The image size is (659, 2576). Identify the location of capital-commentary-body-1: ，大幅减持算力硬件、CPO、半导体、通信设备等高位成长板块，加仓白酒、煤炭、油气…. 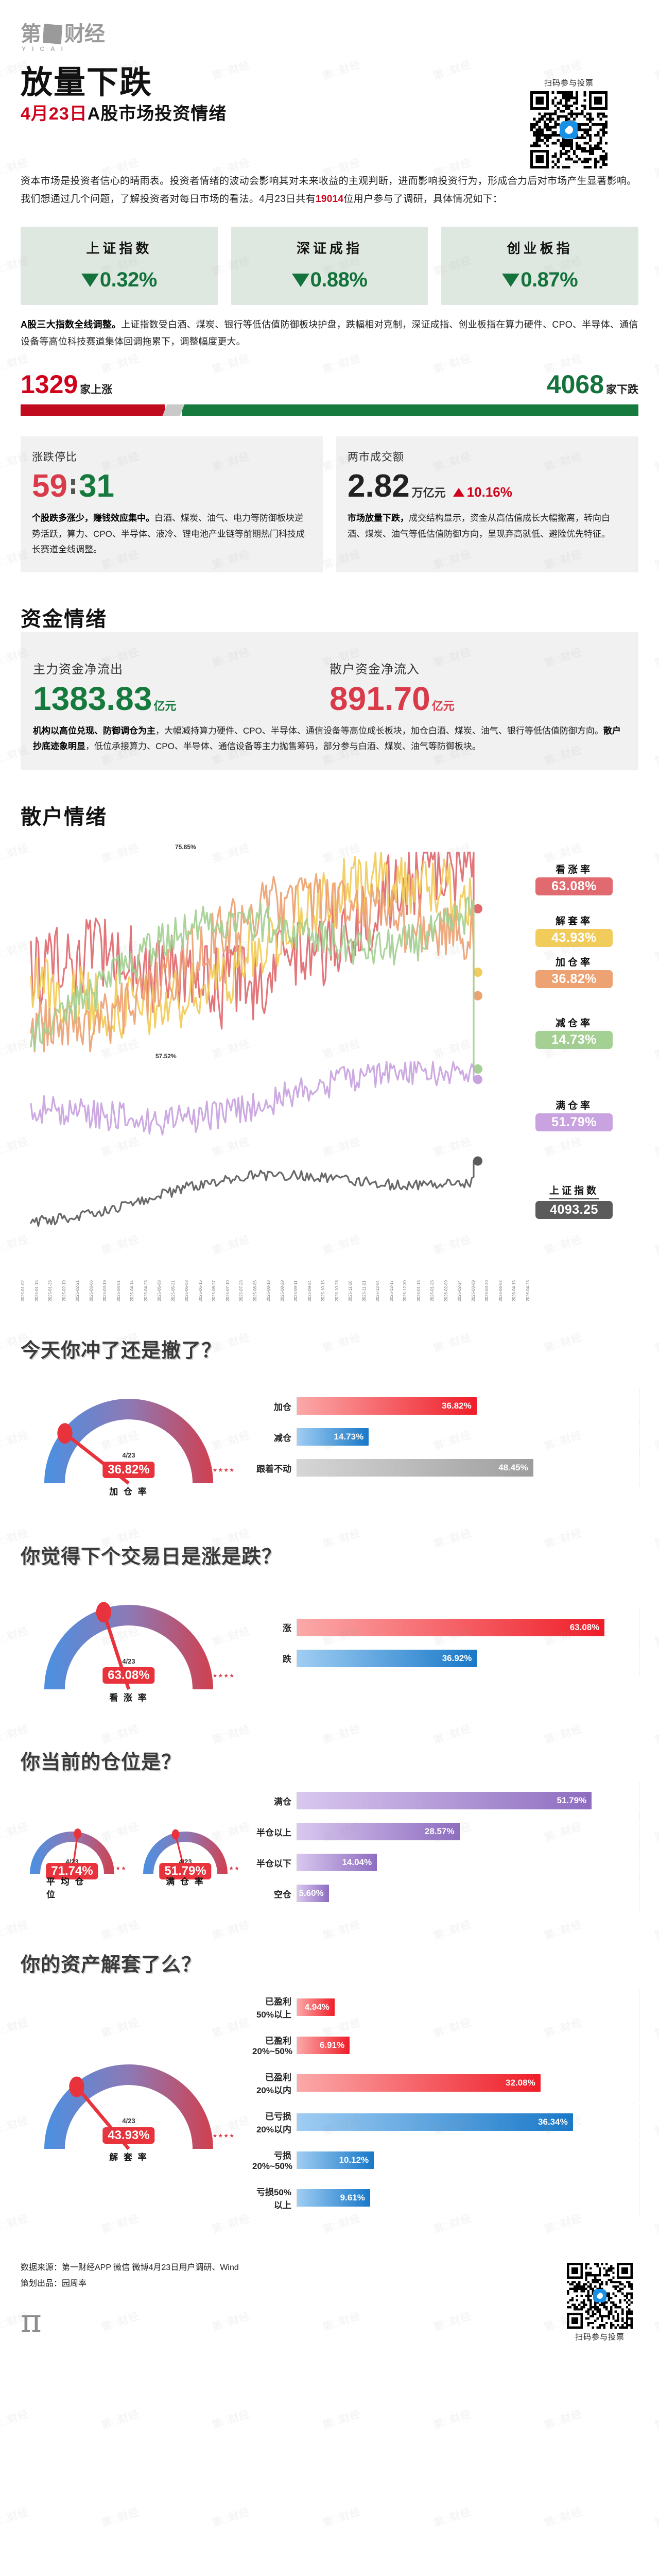
(379, 730).